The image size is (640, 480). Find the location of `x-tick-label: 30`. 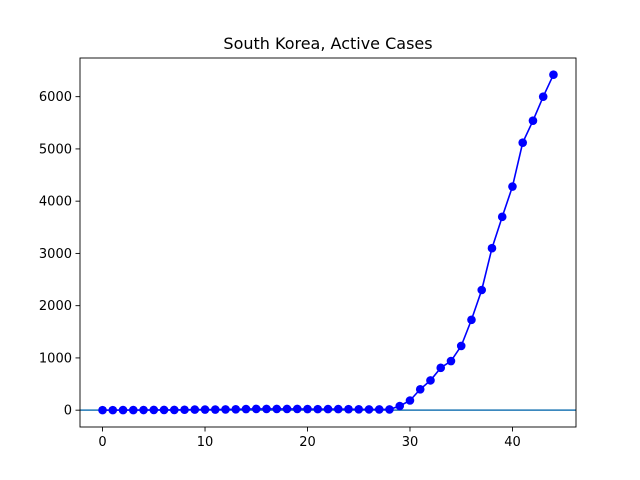

x-tick-label: 30 is located at coordinates (410, 442).